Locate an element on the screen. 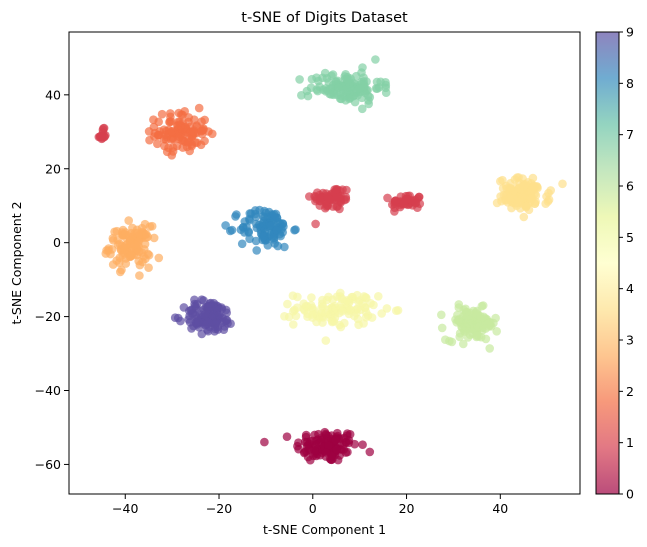  x-tick-label: −40 is located at coordinates (125, 508).